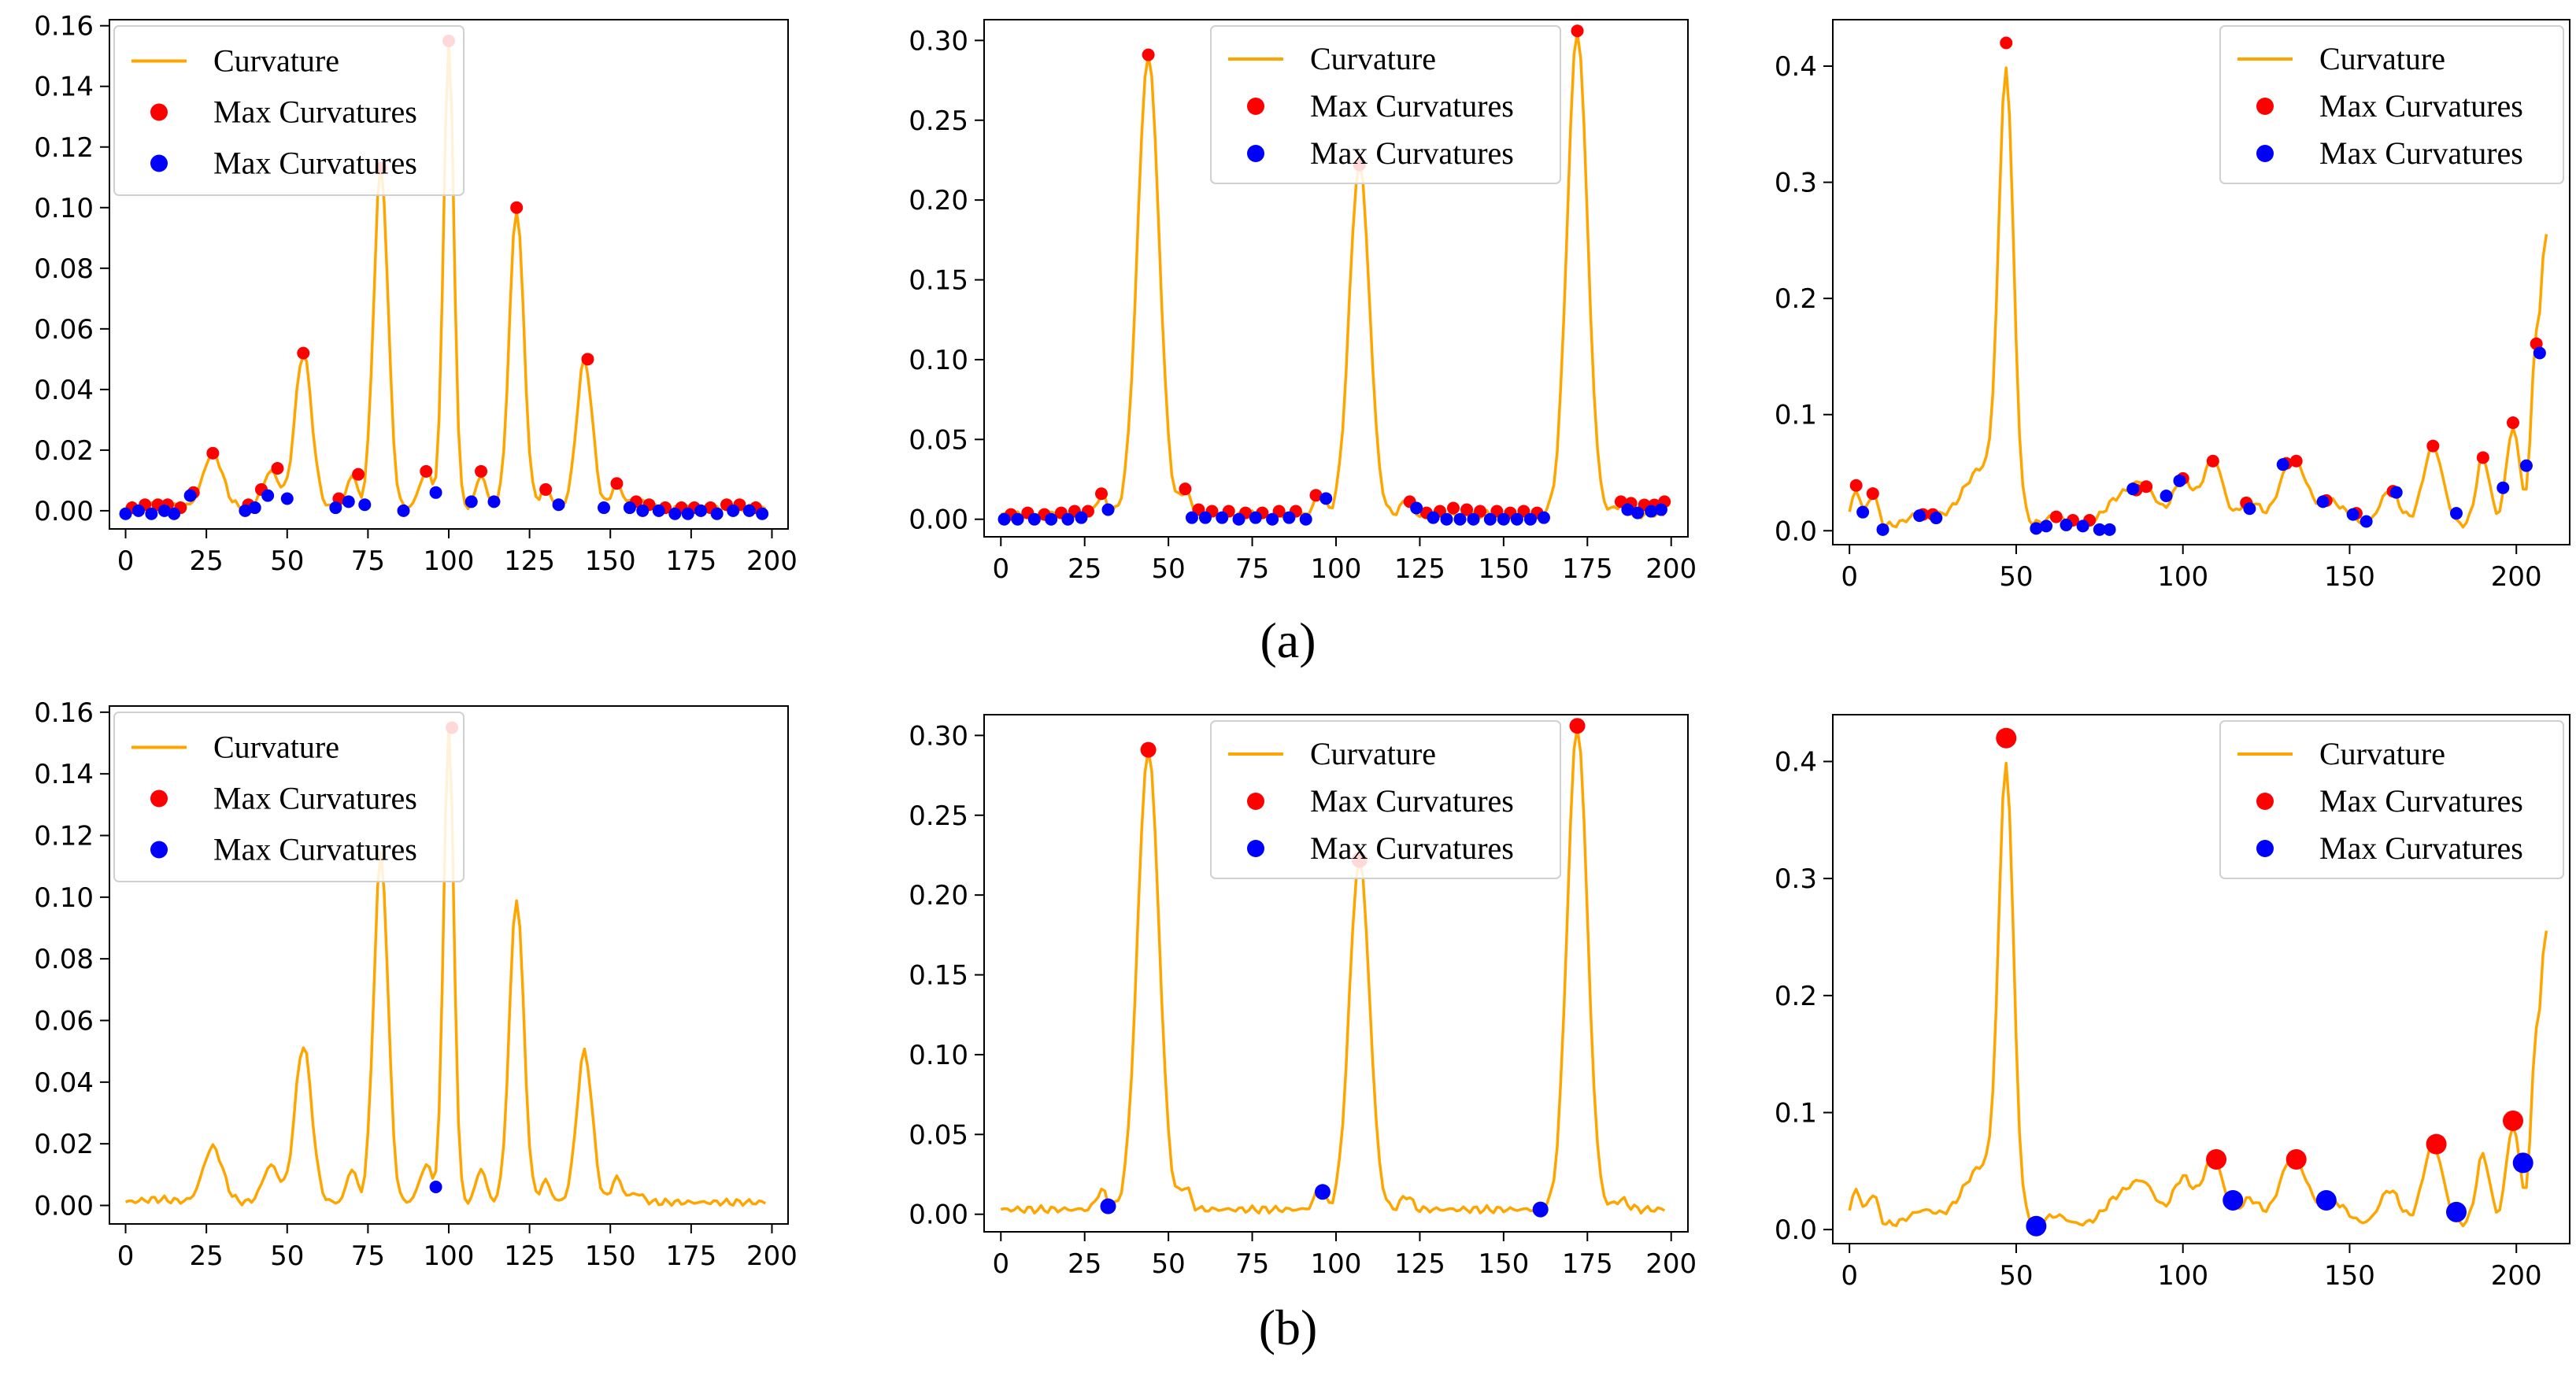  Describe the element at coordinates (435, 1187) in the screenshot. I see `min-curvature-point-b1` at that location.